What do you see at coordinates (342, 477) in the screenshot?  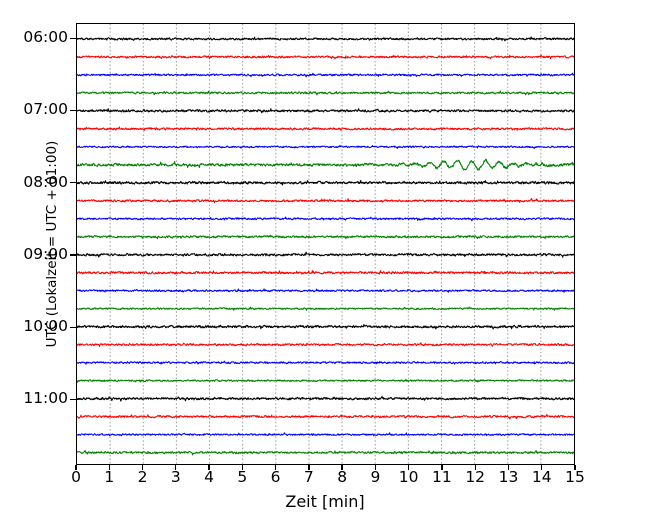 I see `x-axis-tick-label: 8` at bounding box center [342, 477].